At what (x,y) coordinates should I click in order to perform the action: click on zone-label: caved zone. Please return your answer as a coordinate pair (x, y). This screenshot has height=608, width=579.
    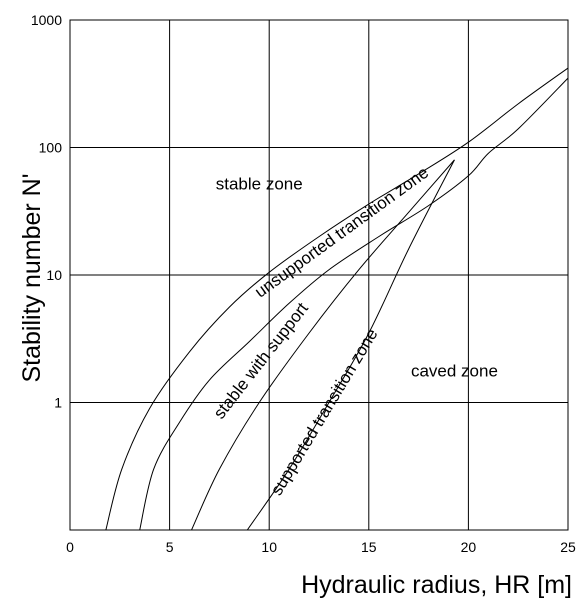
    Looking at the image, I should click on (454, 370).